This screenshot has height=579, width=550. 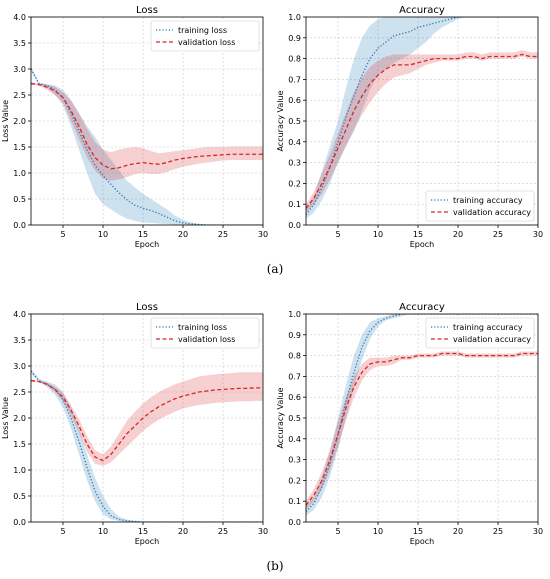 What do you see at coordinates (294, 335) in the screenshot?
I see `y-tick-label: 0.9` at bounding box center [294, 335].